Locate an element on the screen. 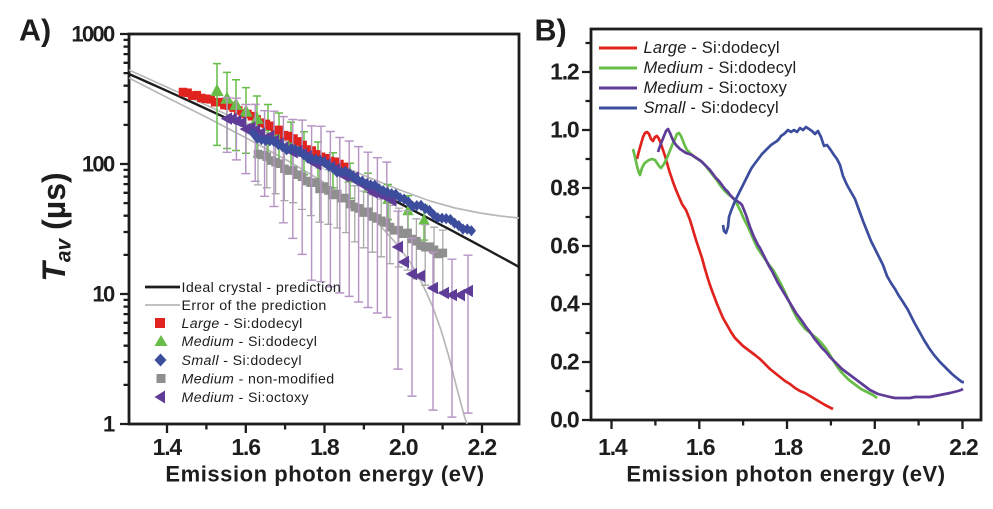 This screenshot has width=993, height=509. svg-text: 0.4 is located at coordinates (565, 304).